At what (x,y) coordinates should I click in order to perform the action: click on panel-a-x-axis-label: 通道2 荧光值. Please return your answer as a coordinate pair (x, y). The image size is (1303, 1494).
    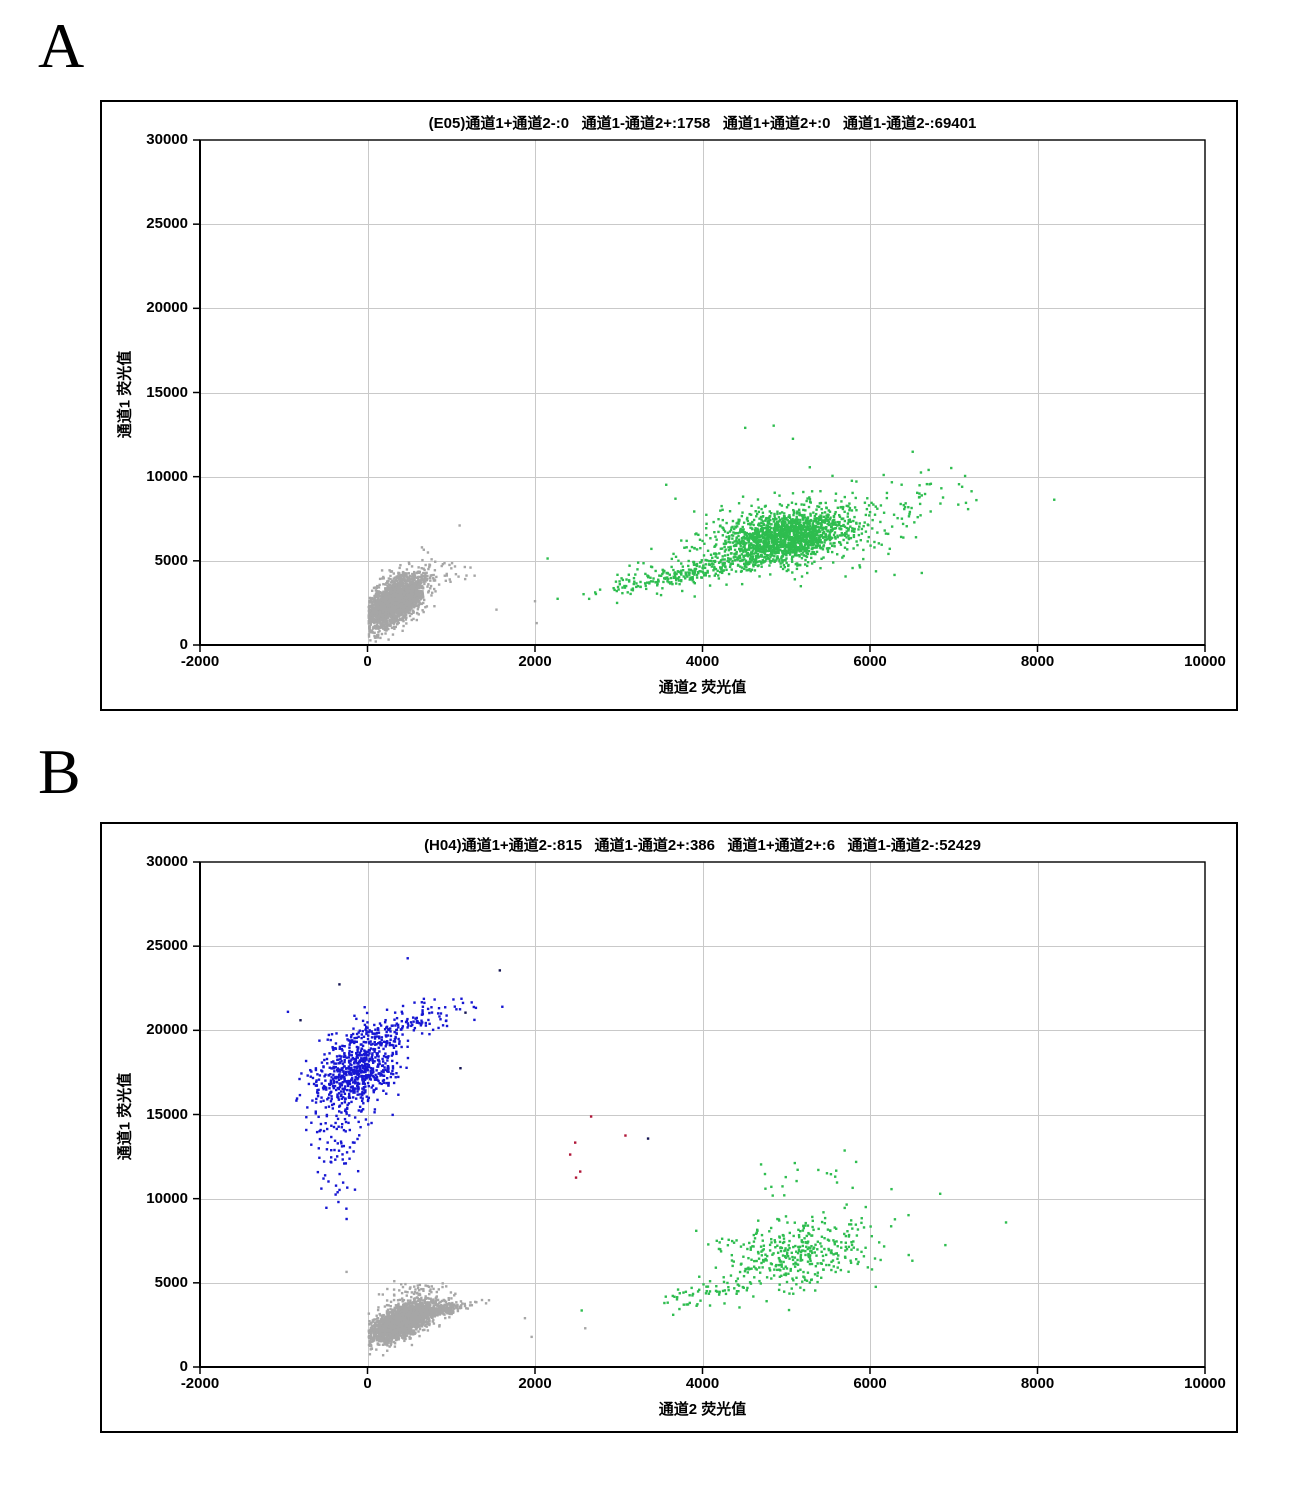
    Looking at the image, I should click on (702, 687).